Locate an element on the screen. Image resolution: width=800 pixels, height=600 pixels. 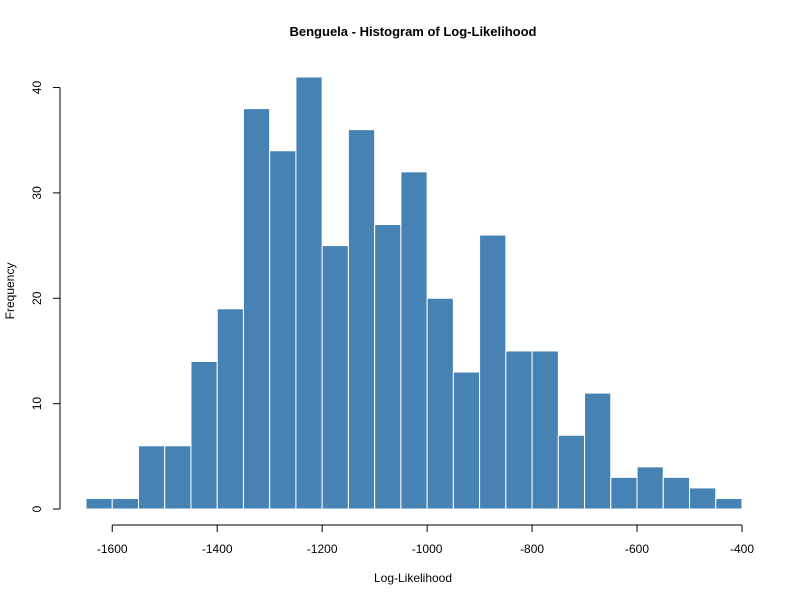
x-tick-label: -1200 is located at coordinates (322, 549).